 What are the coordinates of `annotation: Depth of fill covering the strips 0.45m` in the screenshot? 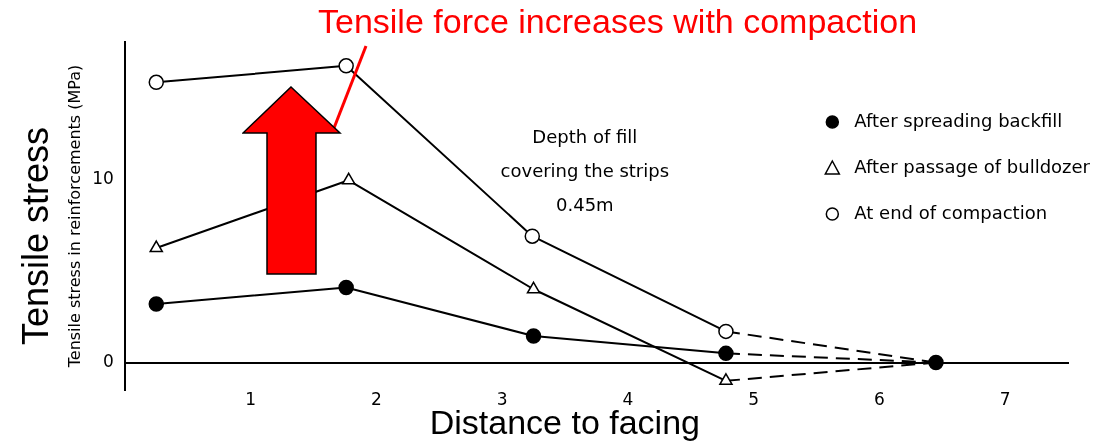 It's located at (585, 170).